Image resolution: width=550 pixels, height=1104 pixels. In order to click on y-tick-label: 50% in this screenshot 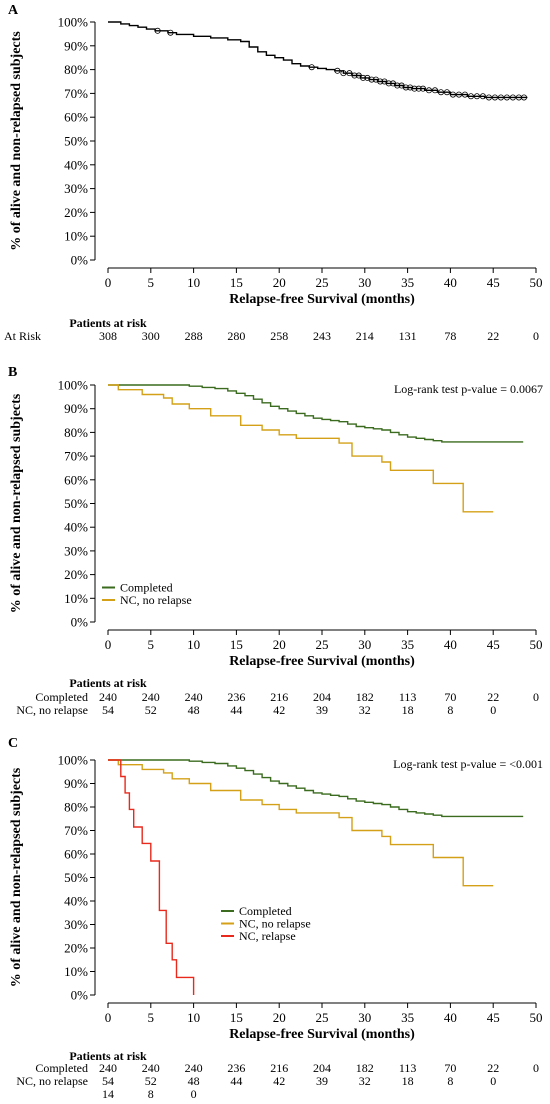, I will do `click(76, 877)`.